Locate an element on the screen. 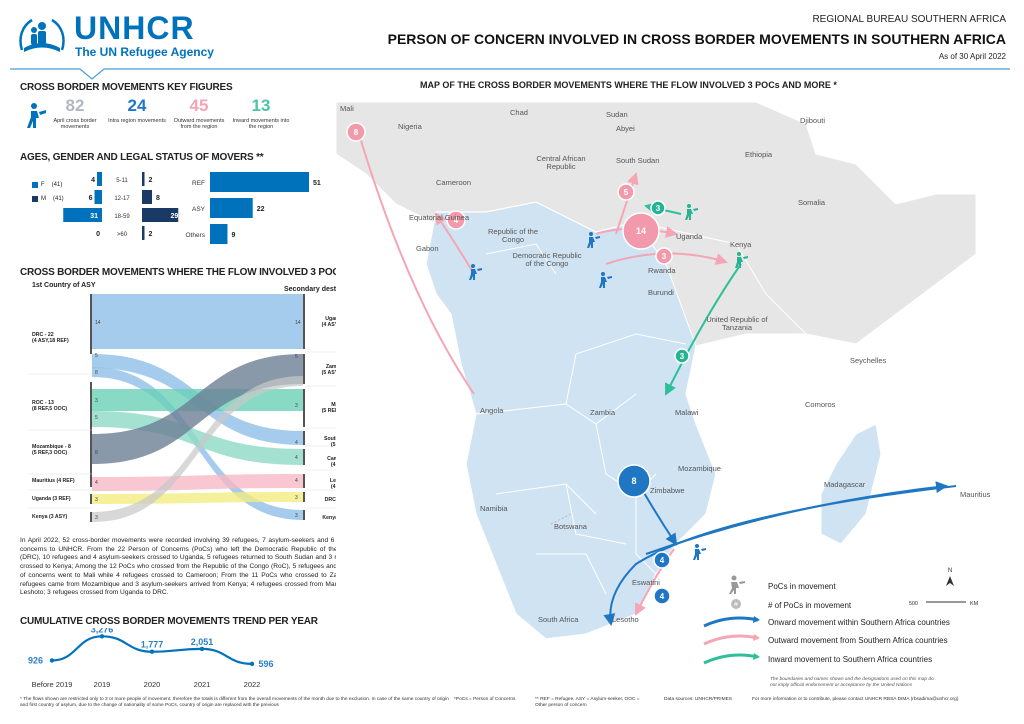 Image resolution: width=1024 pixels, height=724 pixels. country-label: Malawi is located at coordinates (687, 412).